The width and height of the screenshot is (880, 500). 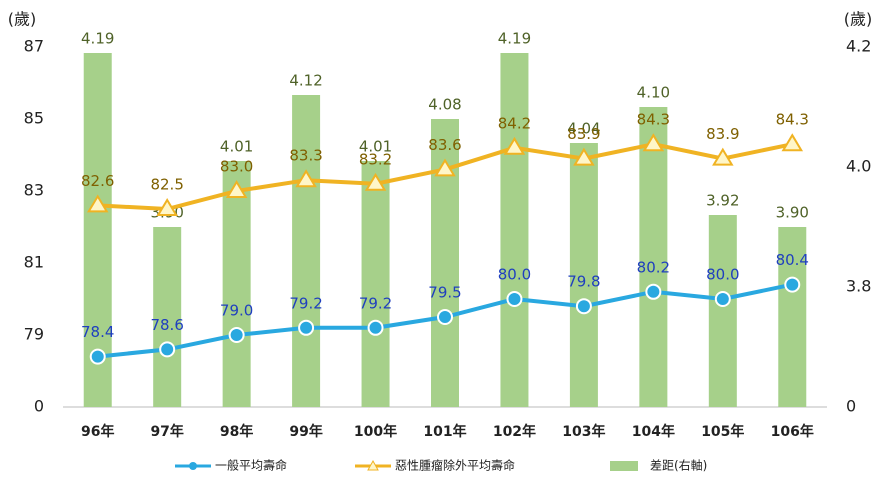 I want to click on y2-tick-label: 0, so click(x=851, y=406).